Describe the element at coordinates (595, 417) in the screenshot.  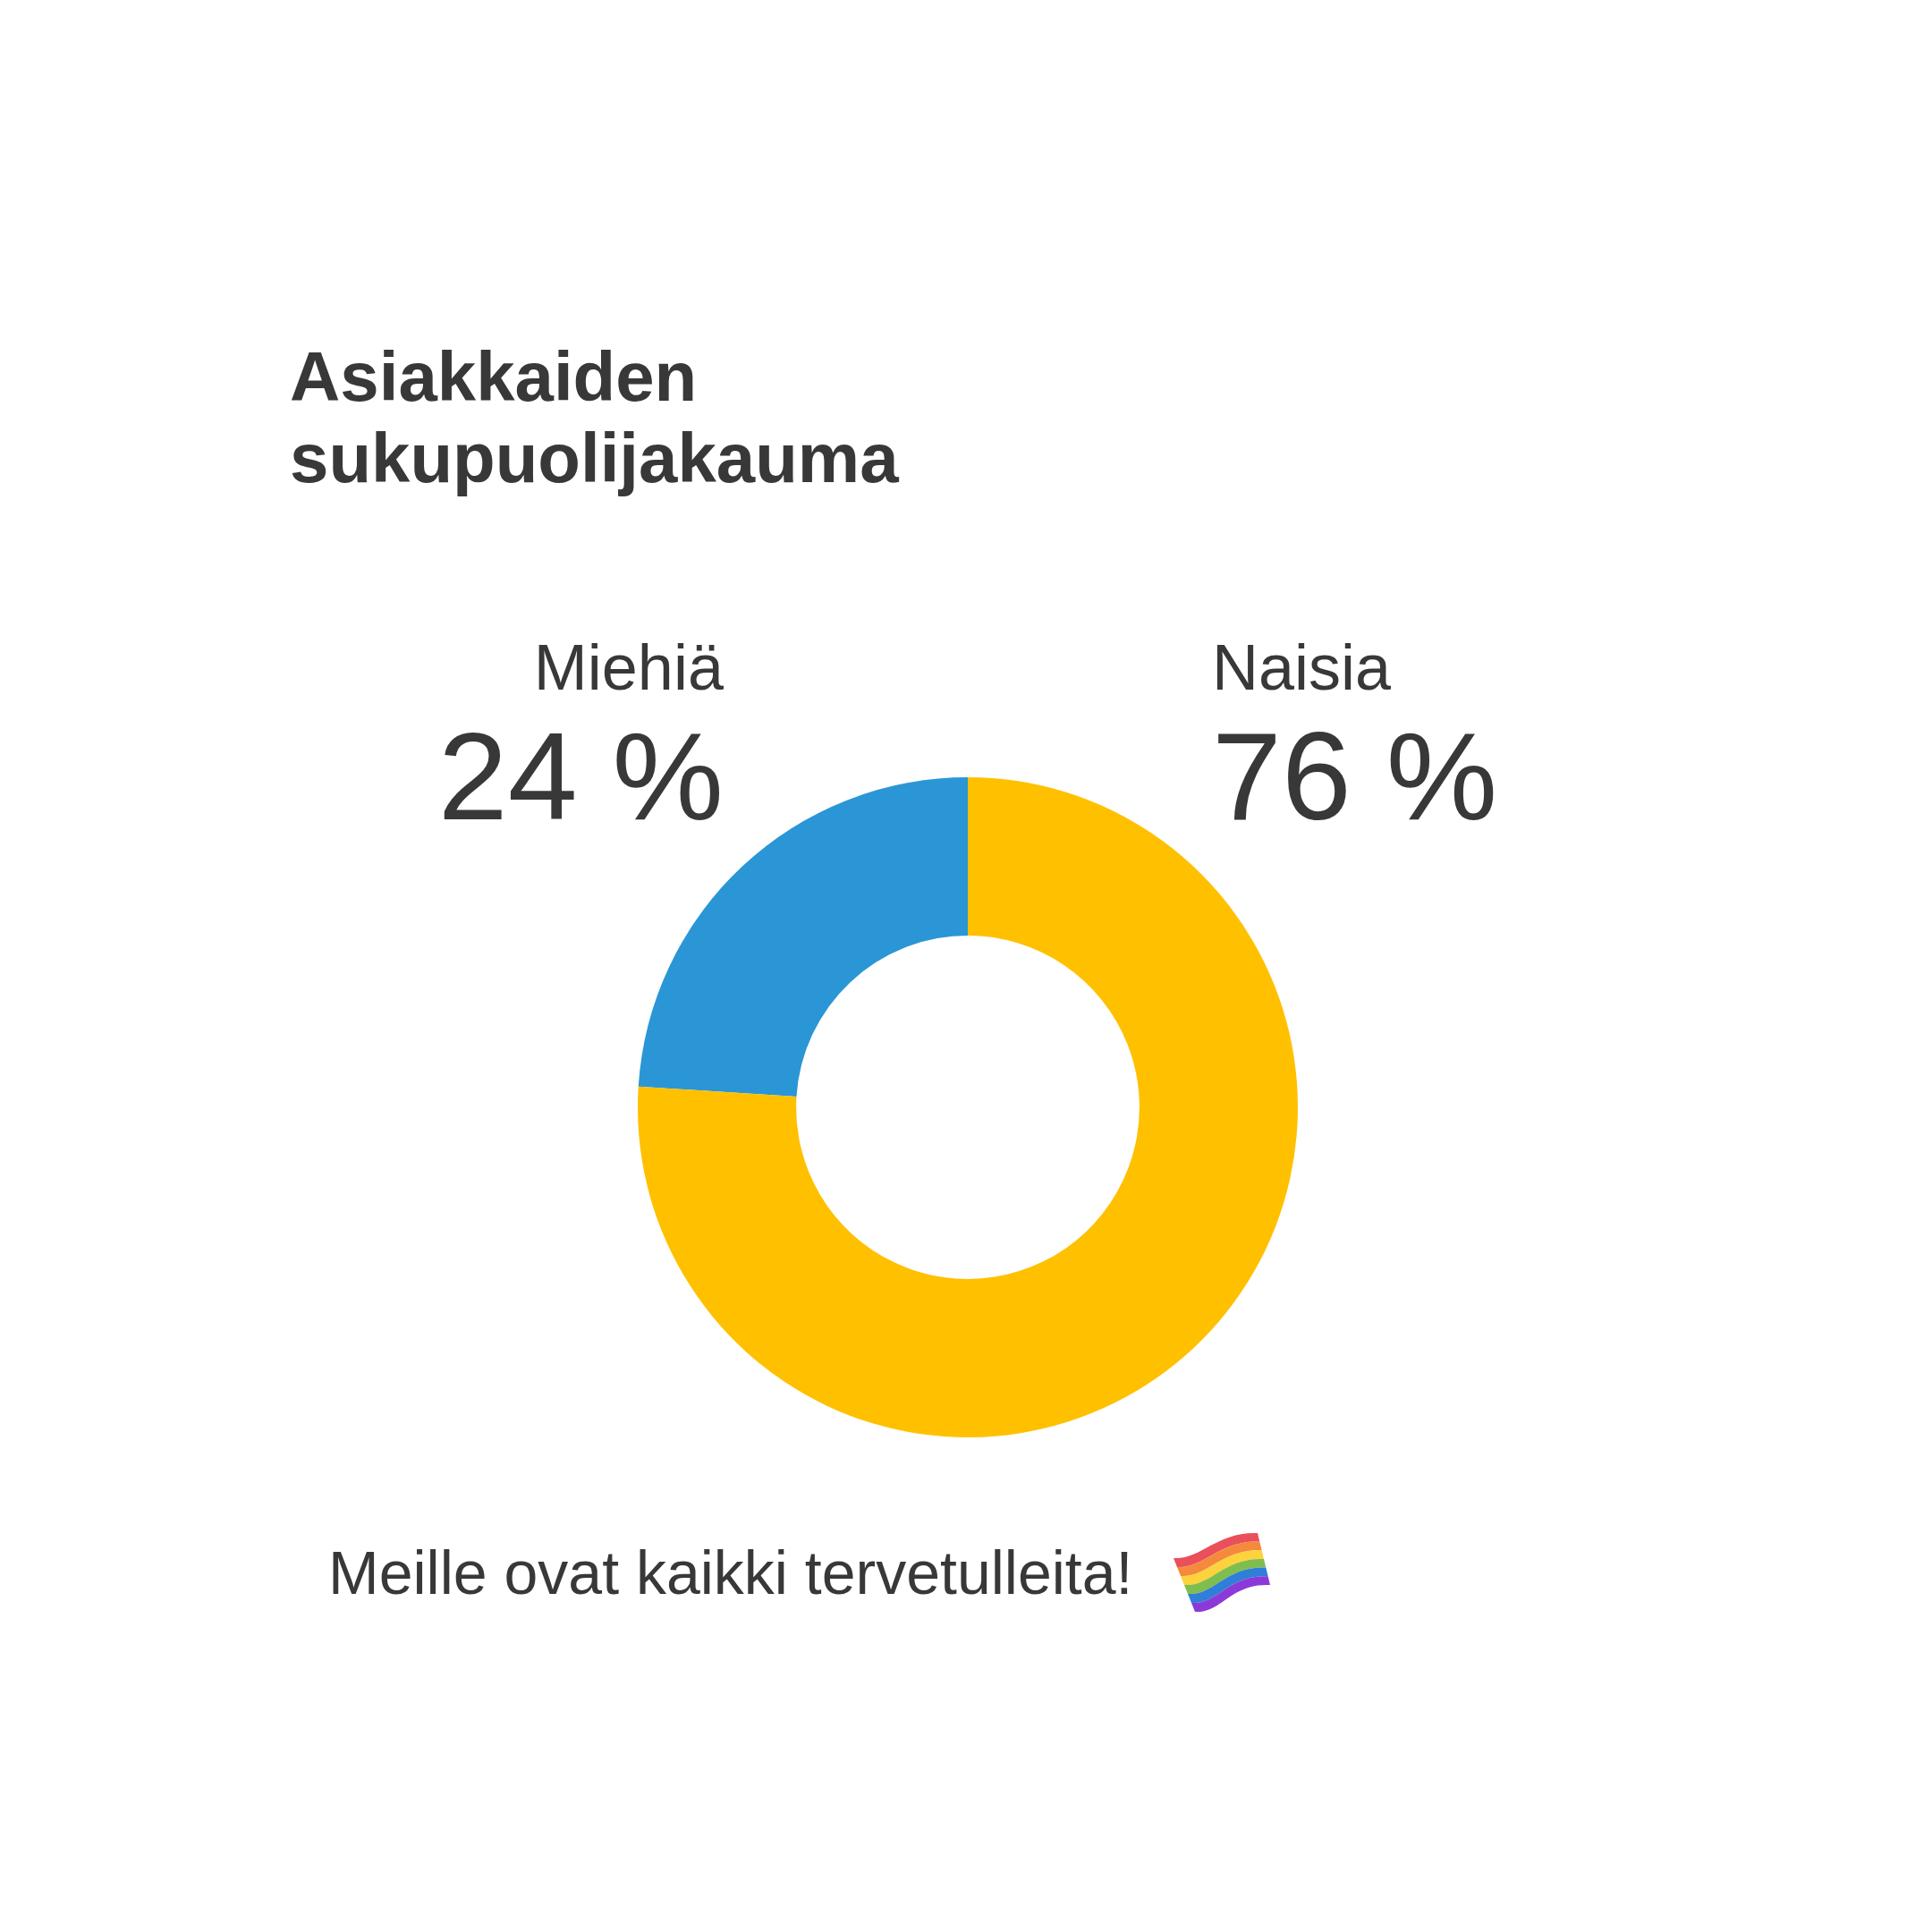
I see `chart-title: Asiakkaiden sukupuolijakauma` at that location.